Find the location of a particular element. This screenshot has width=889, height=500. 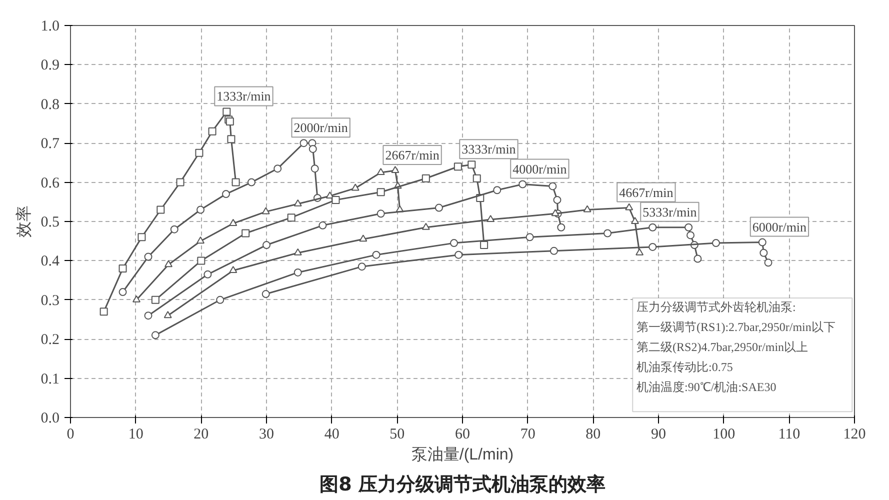

y-tick-label: 1.0 is located at coordinates (50, 26).